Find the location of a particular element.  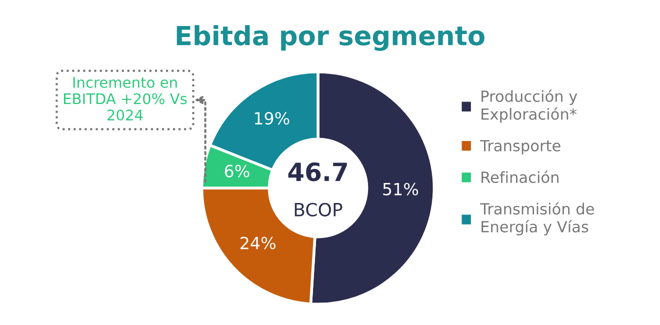

legend-label: Refinación is located at coordinates (520, 177).